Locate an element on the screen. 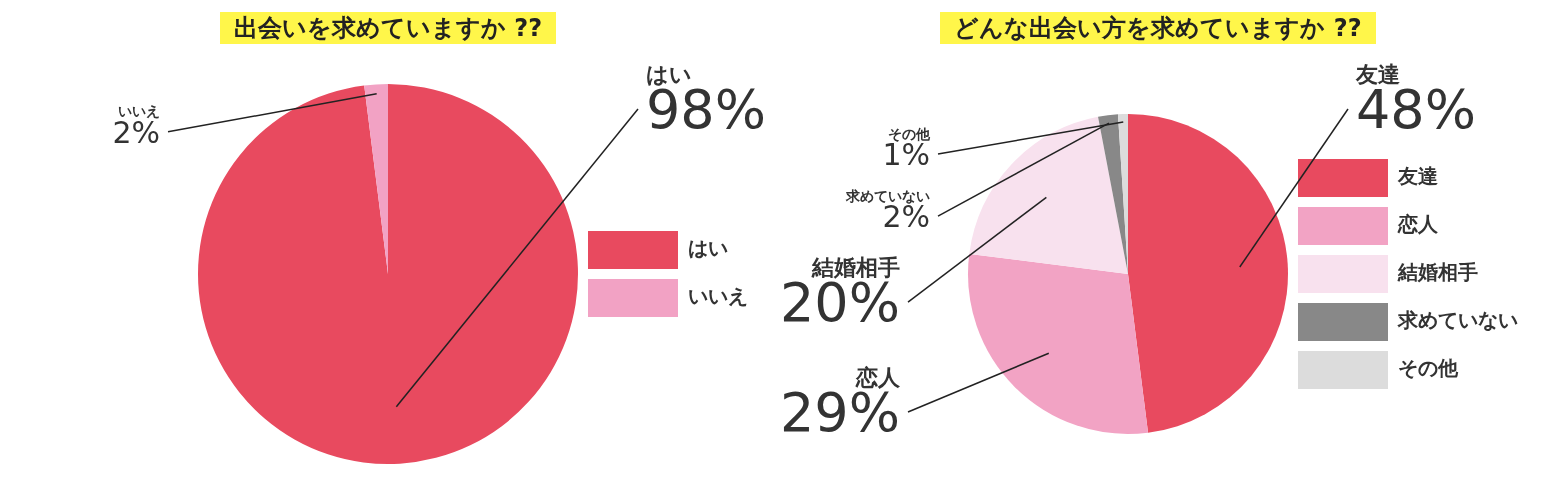 This screenshot has height=504, width=1549. legend-label: はい is located at coordinates (708, 248).